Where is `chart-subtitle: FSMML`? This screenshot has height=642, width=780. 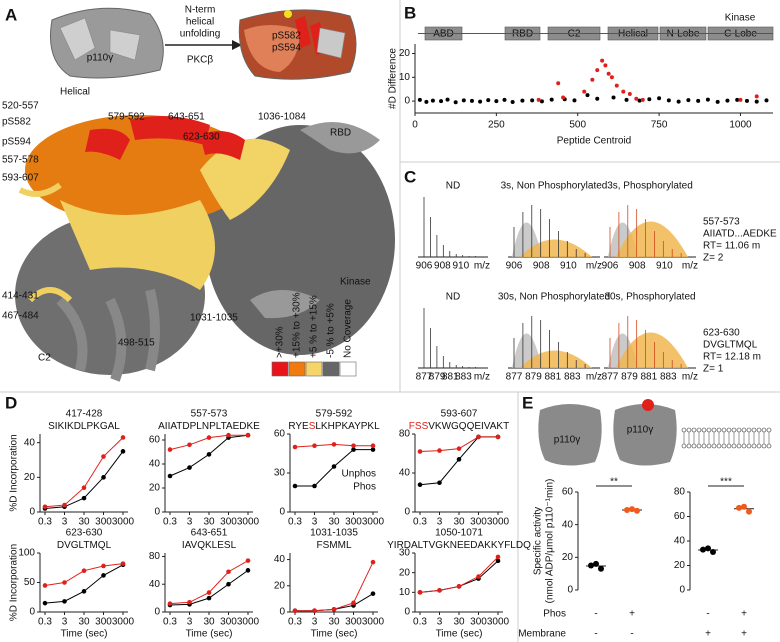
chart-subtitle: FSMML is located at coordinates (334, 545).